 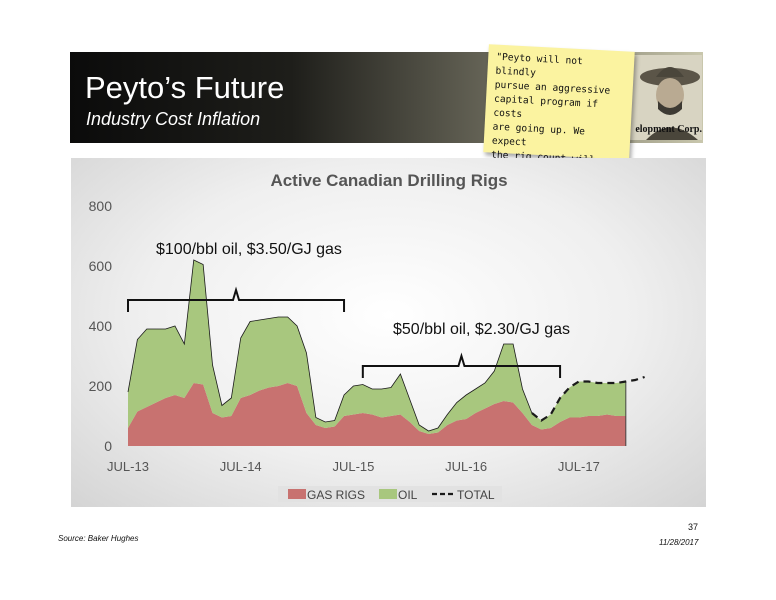 What do you see at coordinates (466, 466) in the screenshot?
I see `x-tick-label: JUL-16` at bounding box center [466, 466].